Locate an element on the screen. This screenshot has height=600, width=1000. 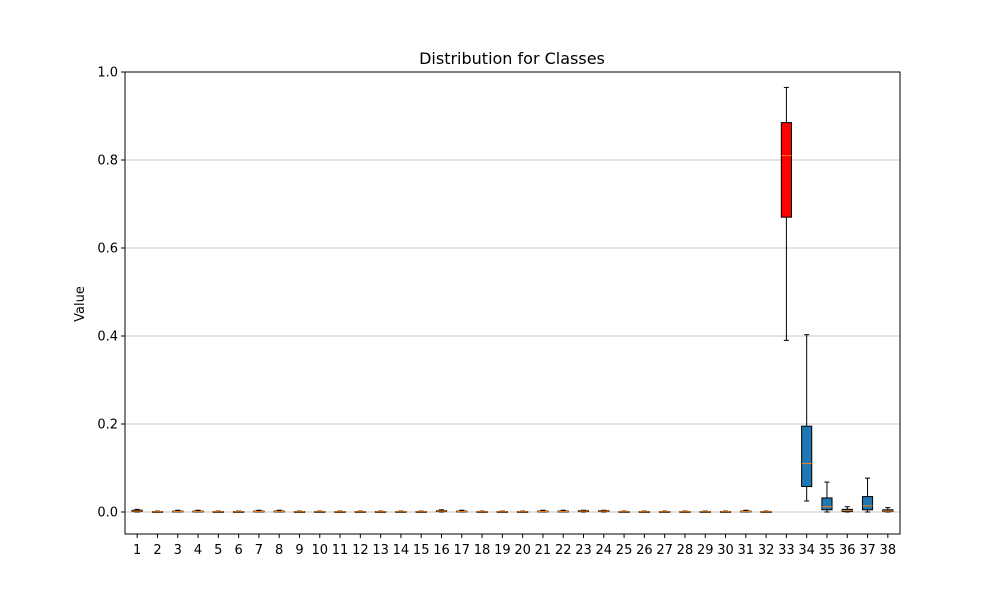
x-tick-label: 9 is located at coordinates (299, 550).